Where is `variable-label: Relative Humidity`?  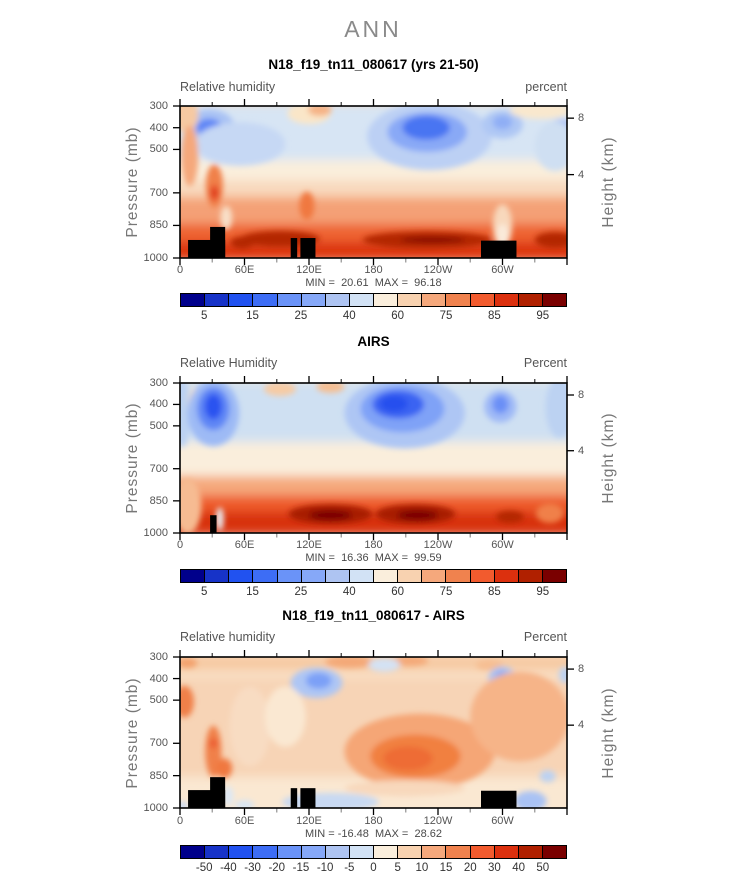 variable-label: Relative Humidity is located at coordinates (229, 363).